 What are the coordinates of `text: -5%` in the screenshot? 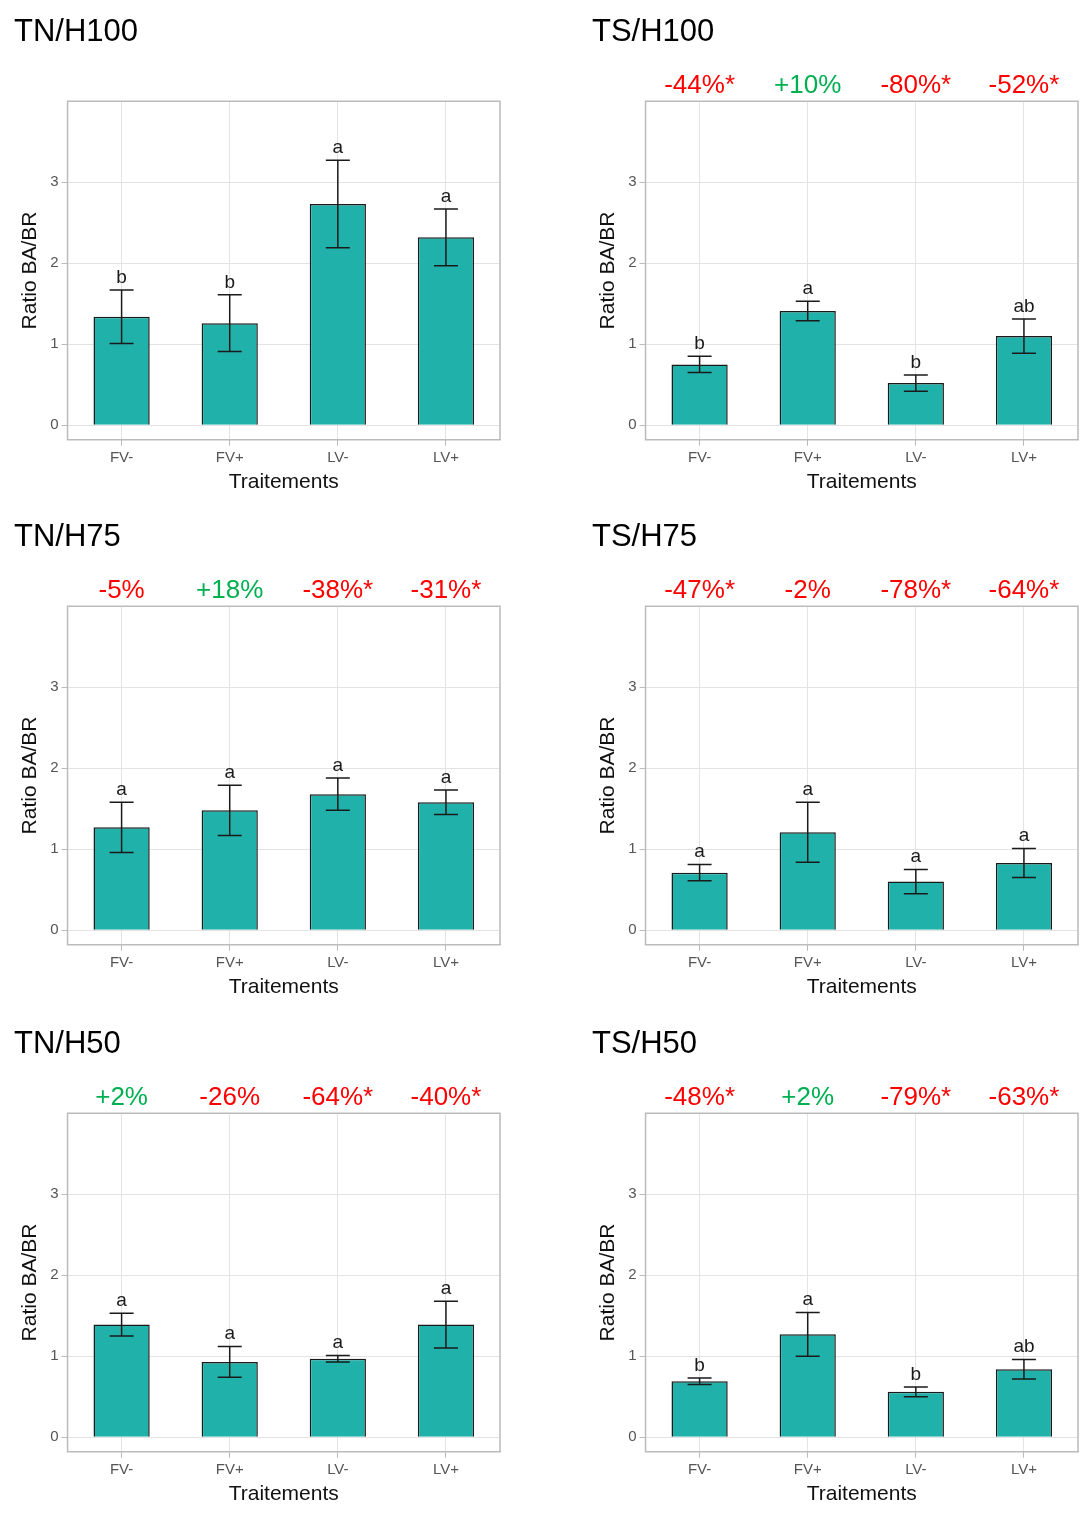 It's located at (121, 589).